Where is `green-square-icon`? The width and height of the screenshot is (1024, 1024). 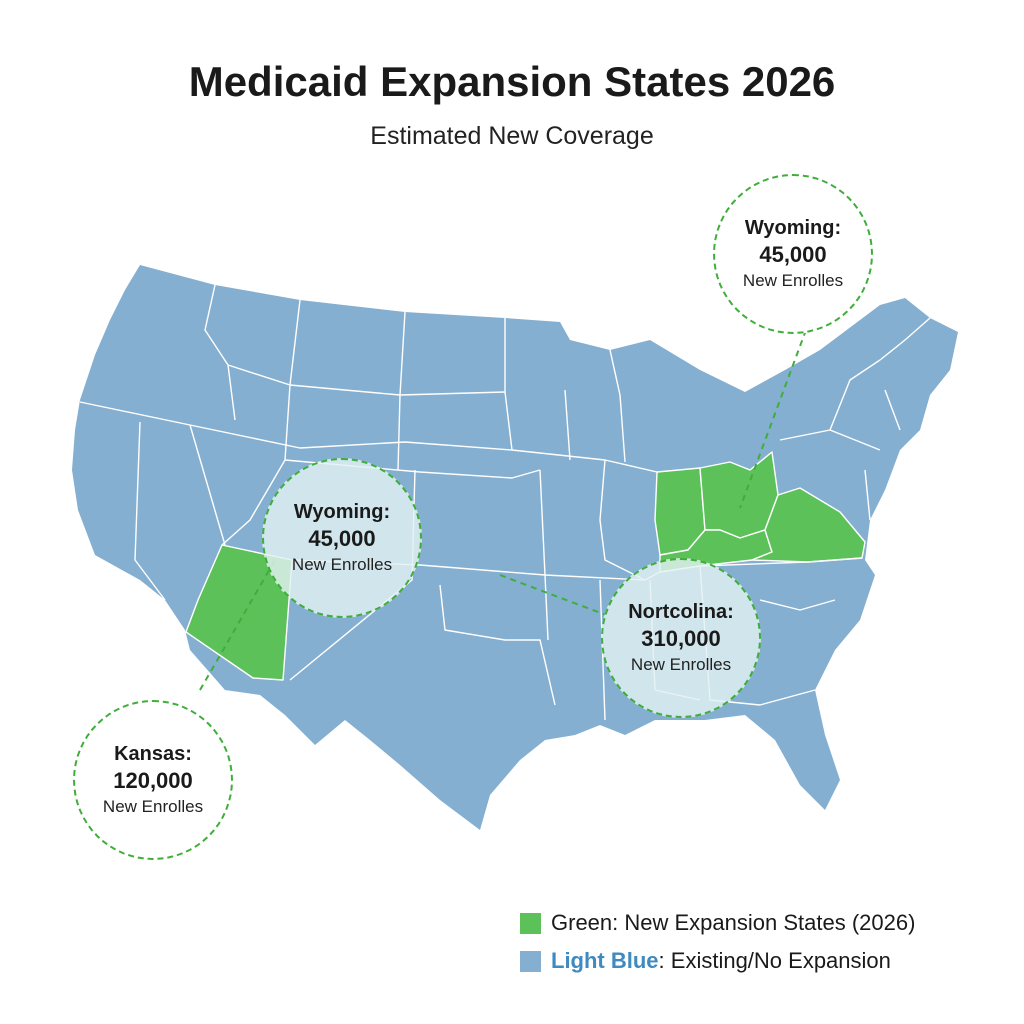 green-square-icon is located at coordinates (530, 923).